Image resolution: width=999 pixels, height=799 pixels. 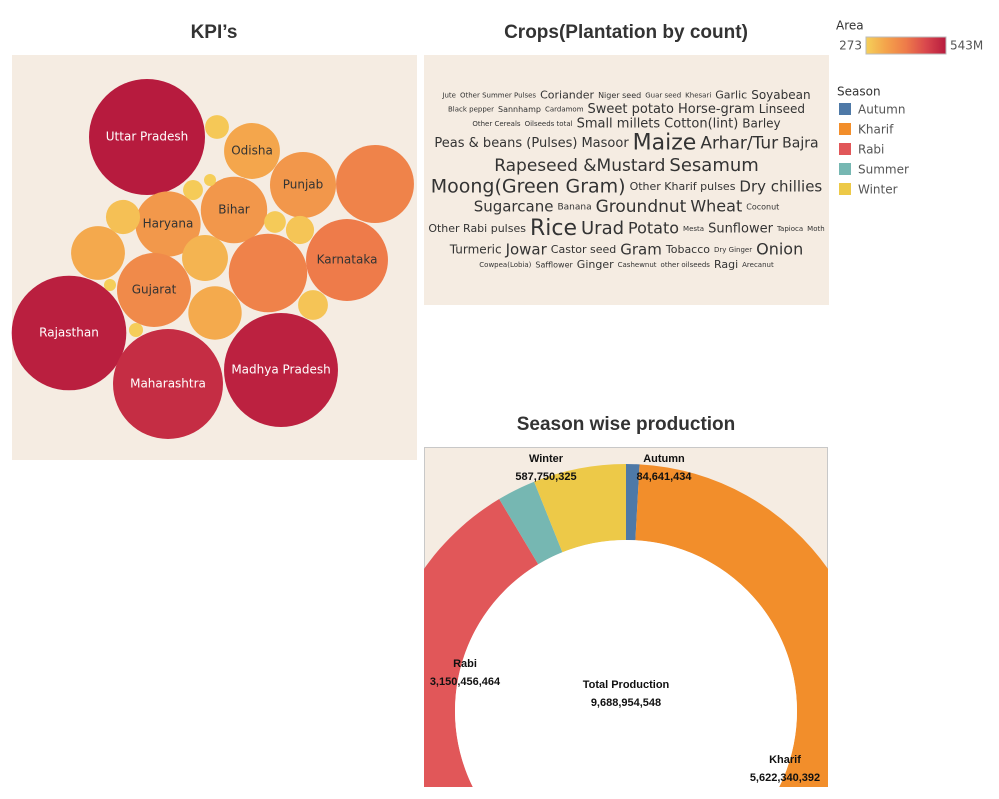 What do you see at coordinates (761, 124) in the screenshot?
I see `word: Barley` at bounding box center [761, 124].